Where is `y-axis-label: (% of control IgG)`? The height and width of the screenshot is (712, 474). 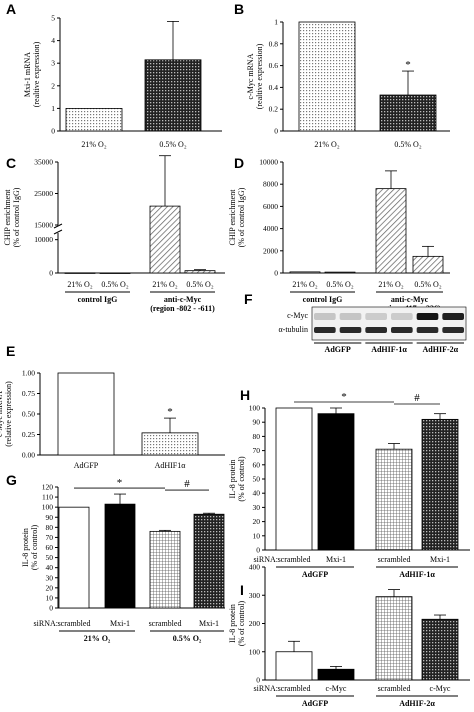
y-axis-label: (% of control IgG) is located at coordinates (16, 217).